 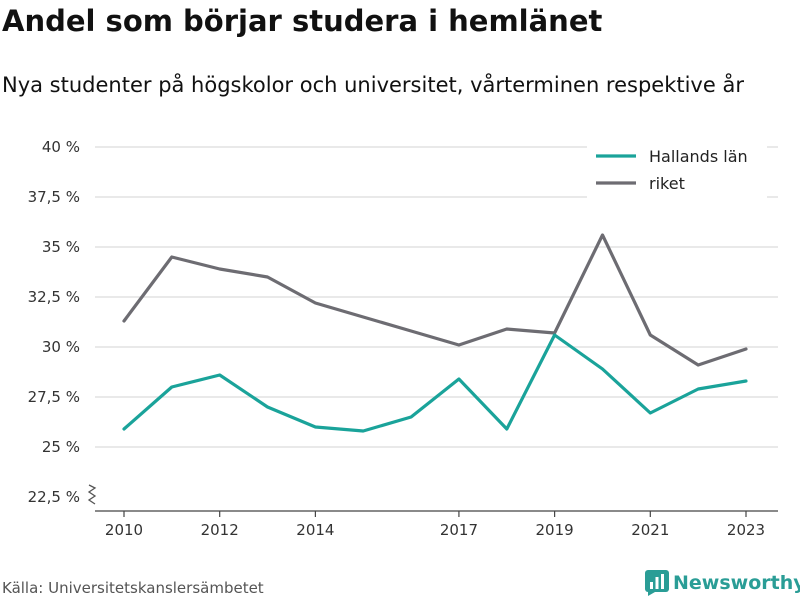 What do you see at coordinates (302, 21) in the screenshot?
I see `chart-title: Andel som börjar studera i hemlänet` at bounding box center [302, 21].